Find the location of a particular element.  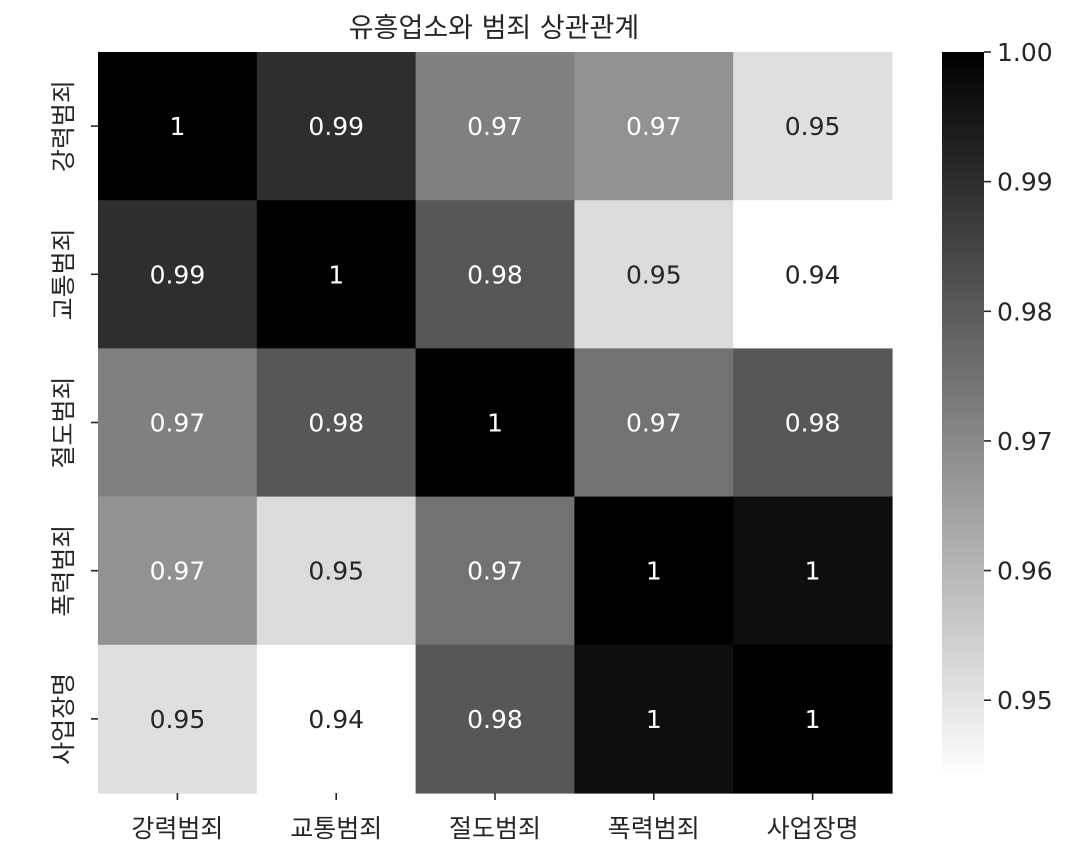

x-tick-label: 교통범죄 is located at coordinates (336, 828).